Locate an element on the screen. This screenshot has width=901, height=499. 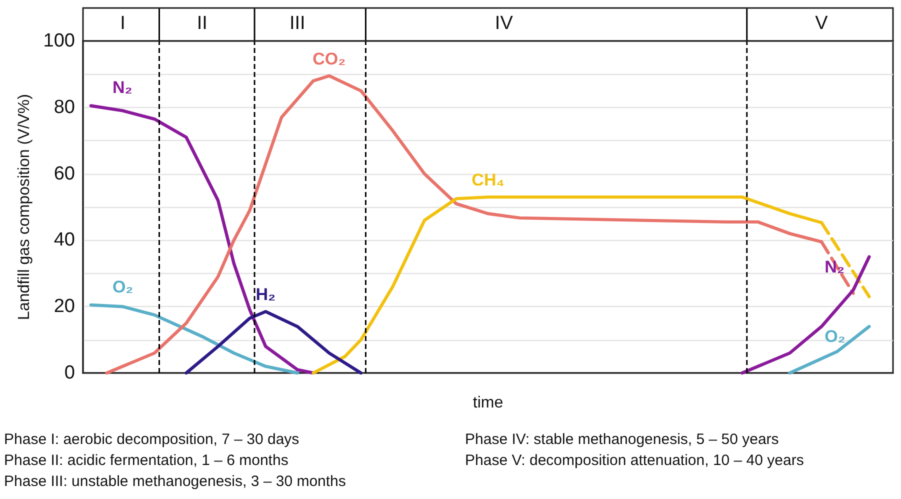
x-tick-label: I is located at coordinates (123, 23).